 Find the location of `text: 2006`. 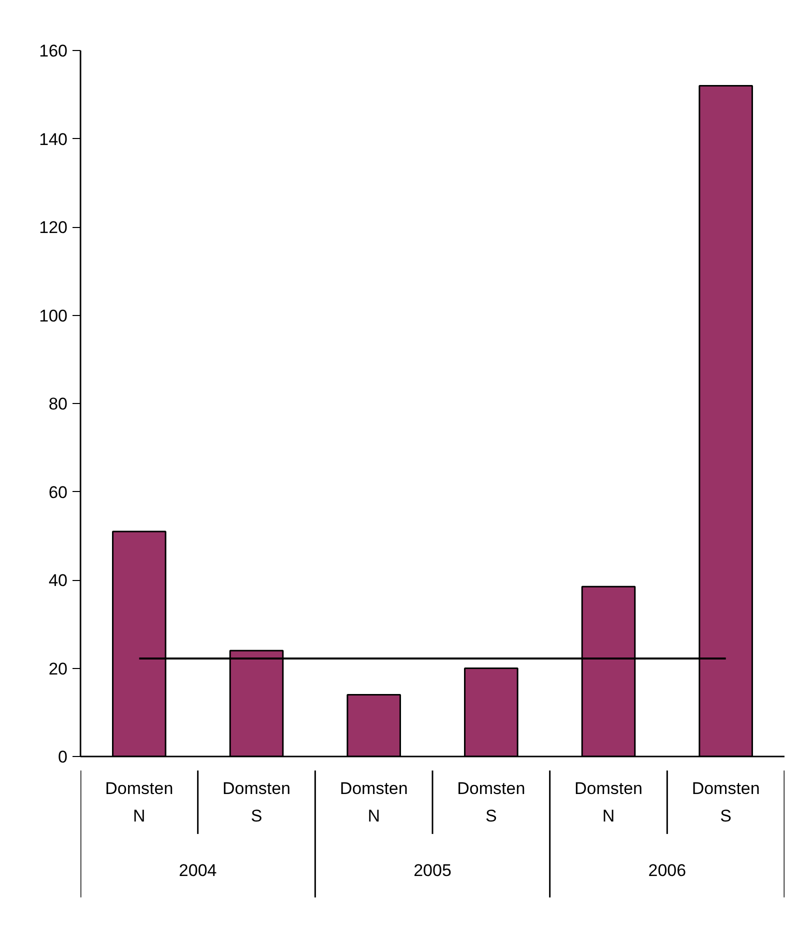

text: 2006 is located at coordinates (667, 870).